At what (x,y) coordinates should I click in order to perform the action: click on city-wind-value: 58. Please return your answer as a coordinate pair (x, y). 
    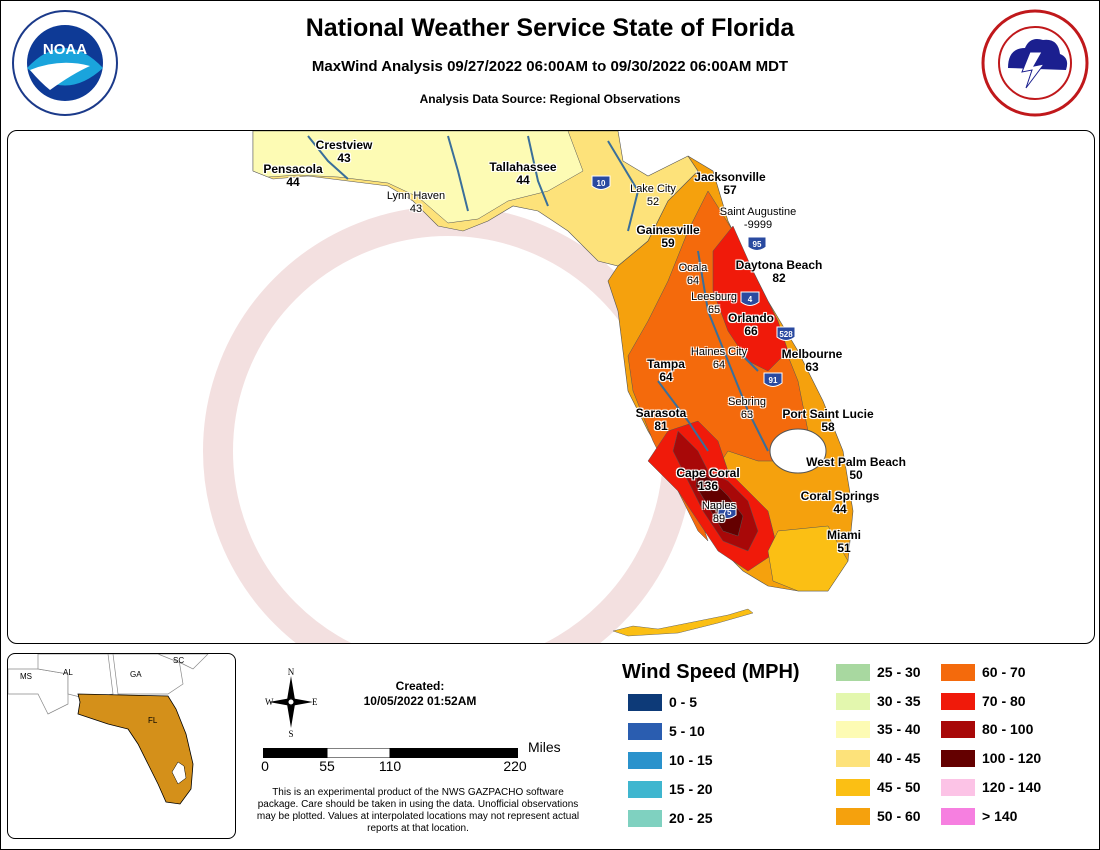
    Looking at the image, I should click on (828, 427).